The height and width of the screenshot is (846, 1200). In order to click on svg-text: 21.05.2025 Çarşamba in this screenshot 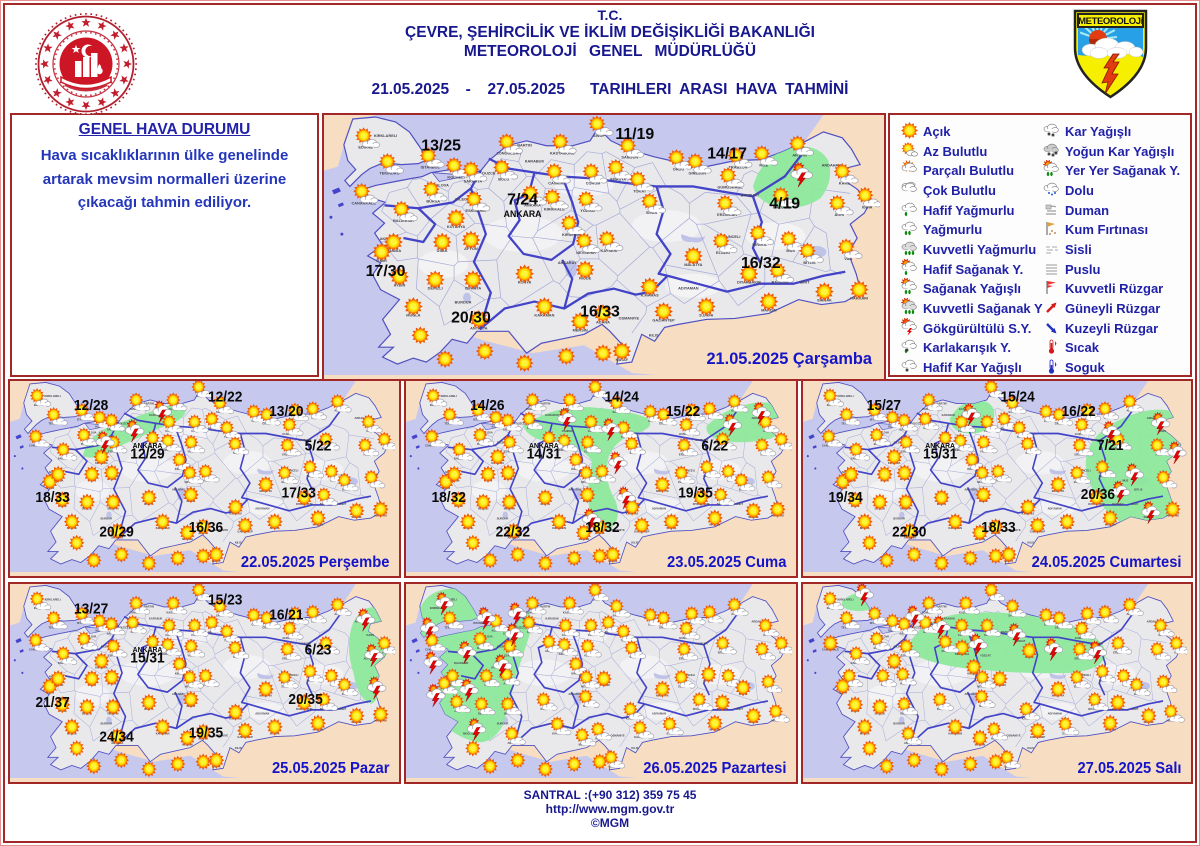, I will do `click(789, 359)`.